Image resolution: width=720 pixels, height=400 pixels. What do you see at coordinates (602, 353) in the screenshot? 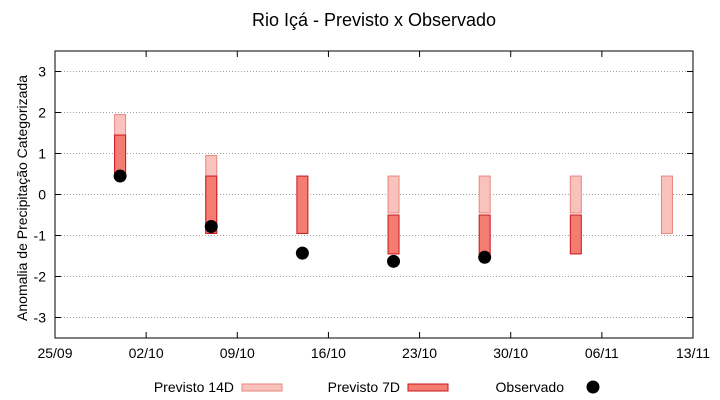
I see `x-tick-label: 06/11` at bounding box center [602, 353].